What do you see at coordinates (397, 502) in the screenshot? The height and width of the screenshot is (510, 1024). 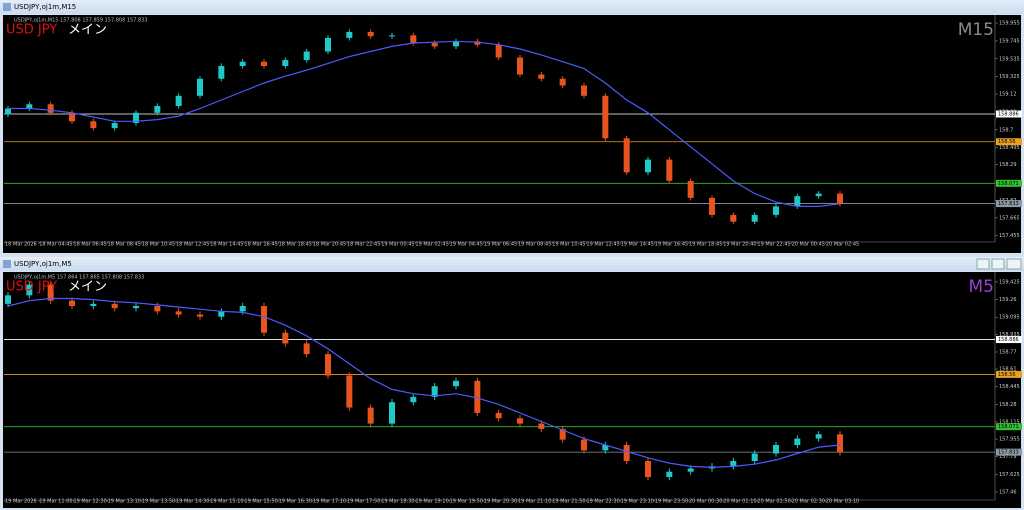 I see `x-tick-label: 19 Mar 18:30` at bounding box center [397, 502].